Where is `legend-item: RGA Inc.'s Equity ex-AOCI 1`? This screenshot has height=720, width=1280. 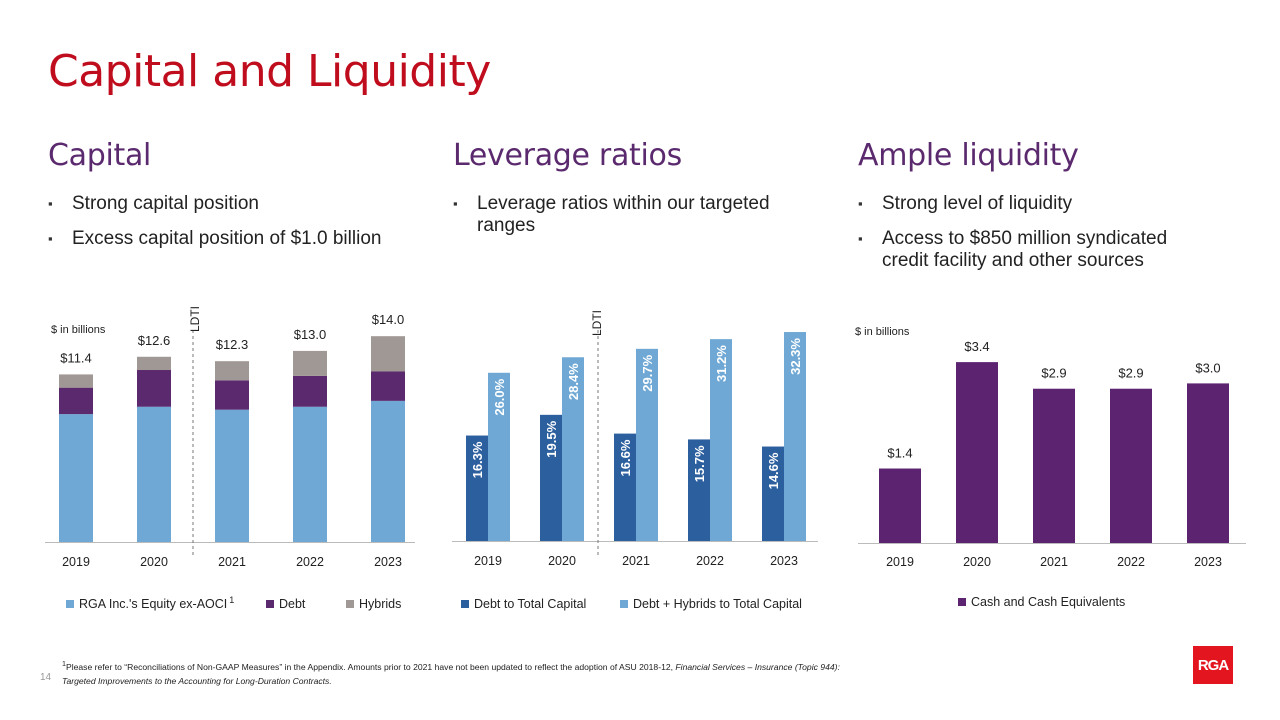 legend-item: RGA Inc.'s Equity ex-AOCI 1 is located at coordinates (150, 603).